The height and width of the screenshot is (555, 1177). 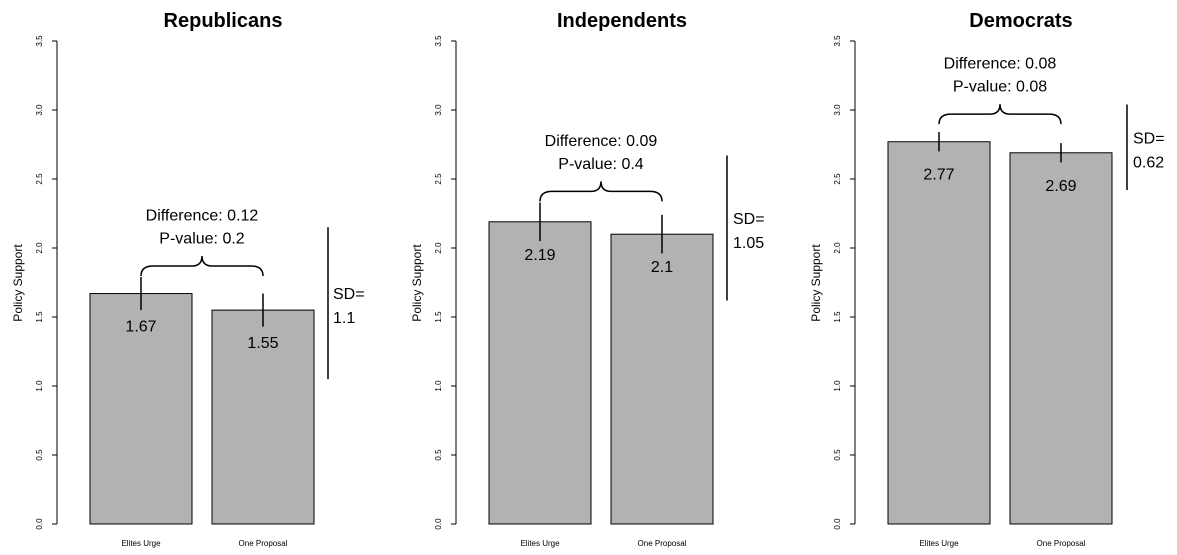 What do you see at coordinates (262, 343) in the screenshot?
I see `bar-value-label: 1.55` at bounding box center [262, 343].